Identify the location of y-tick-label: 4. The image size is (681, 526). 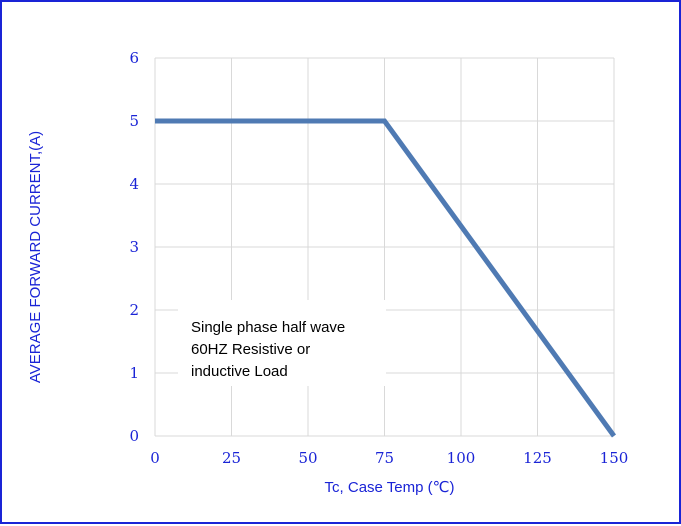
(134, 184).